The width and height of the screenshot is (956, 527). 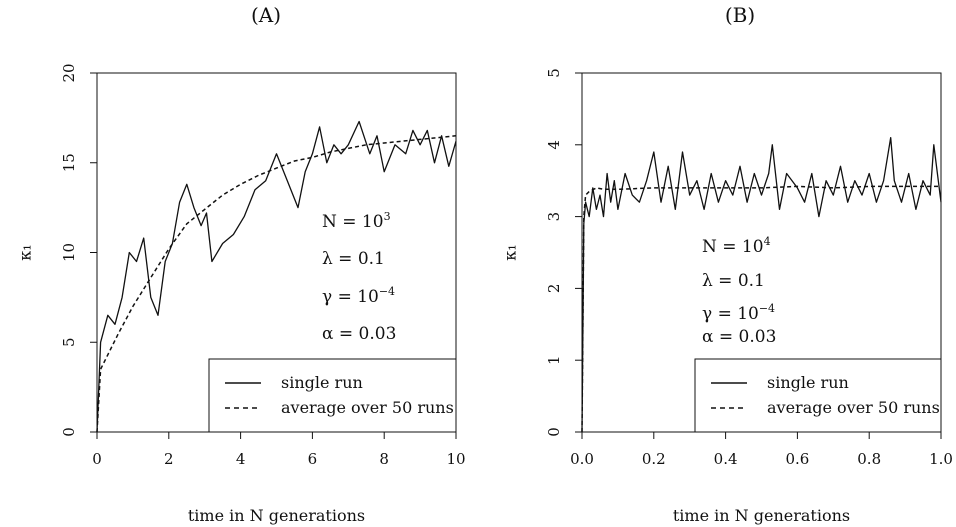 I want to click on x-tick-label: 0, so click(x=97, y=459).